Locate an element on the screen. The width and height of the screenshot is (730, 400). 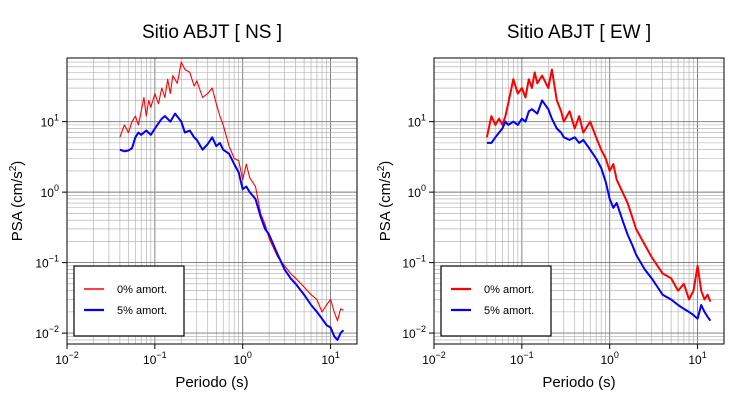
chart-title: Sitio ABJT [ EW ] is located at coordinates (579, 32).